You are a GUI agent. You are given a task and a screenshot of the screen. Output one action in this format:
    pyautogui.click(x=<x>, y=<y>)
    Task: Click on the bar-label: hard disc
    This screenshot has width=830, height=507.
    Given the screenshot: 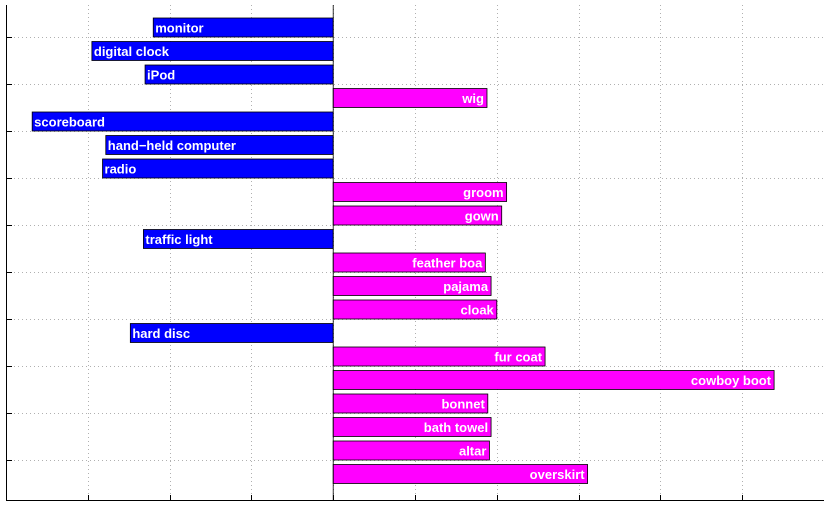 What is the action you would take?
    pyautogui.click(x=161, y=333)
    